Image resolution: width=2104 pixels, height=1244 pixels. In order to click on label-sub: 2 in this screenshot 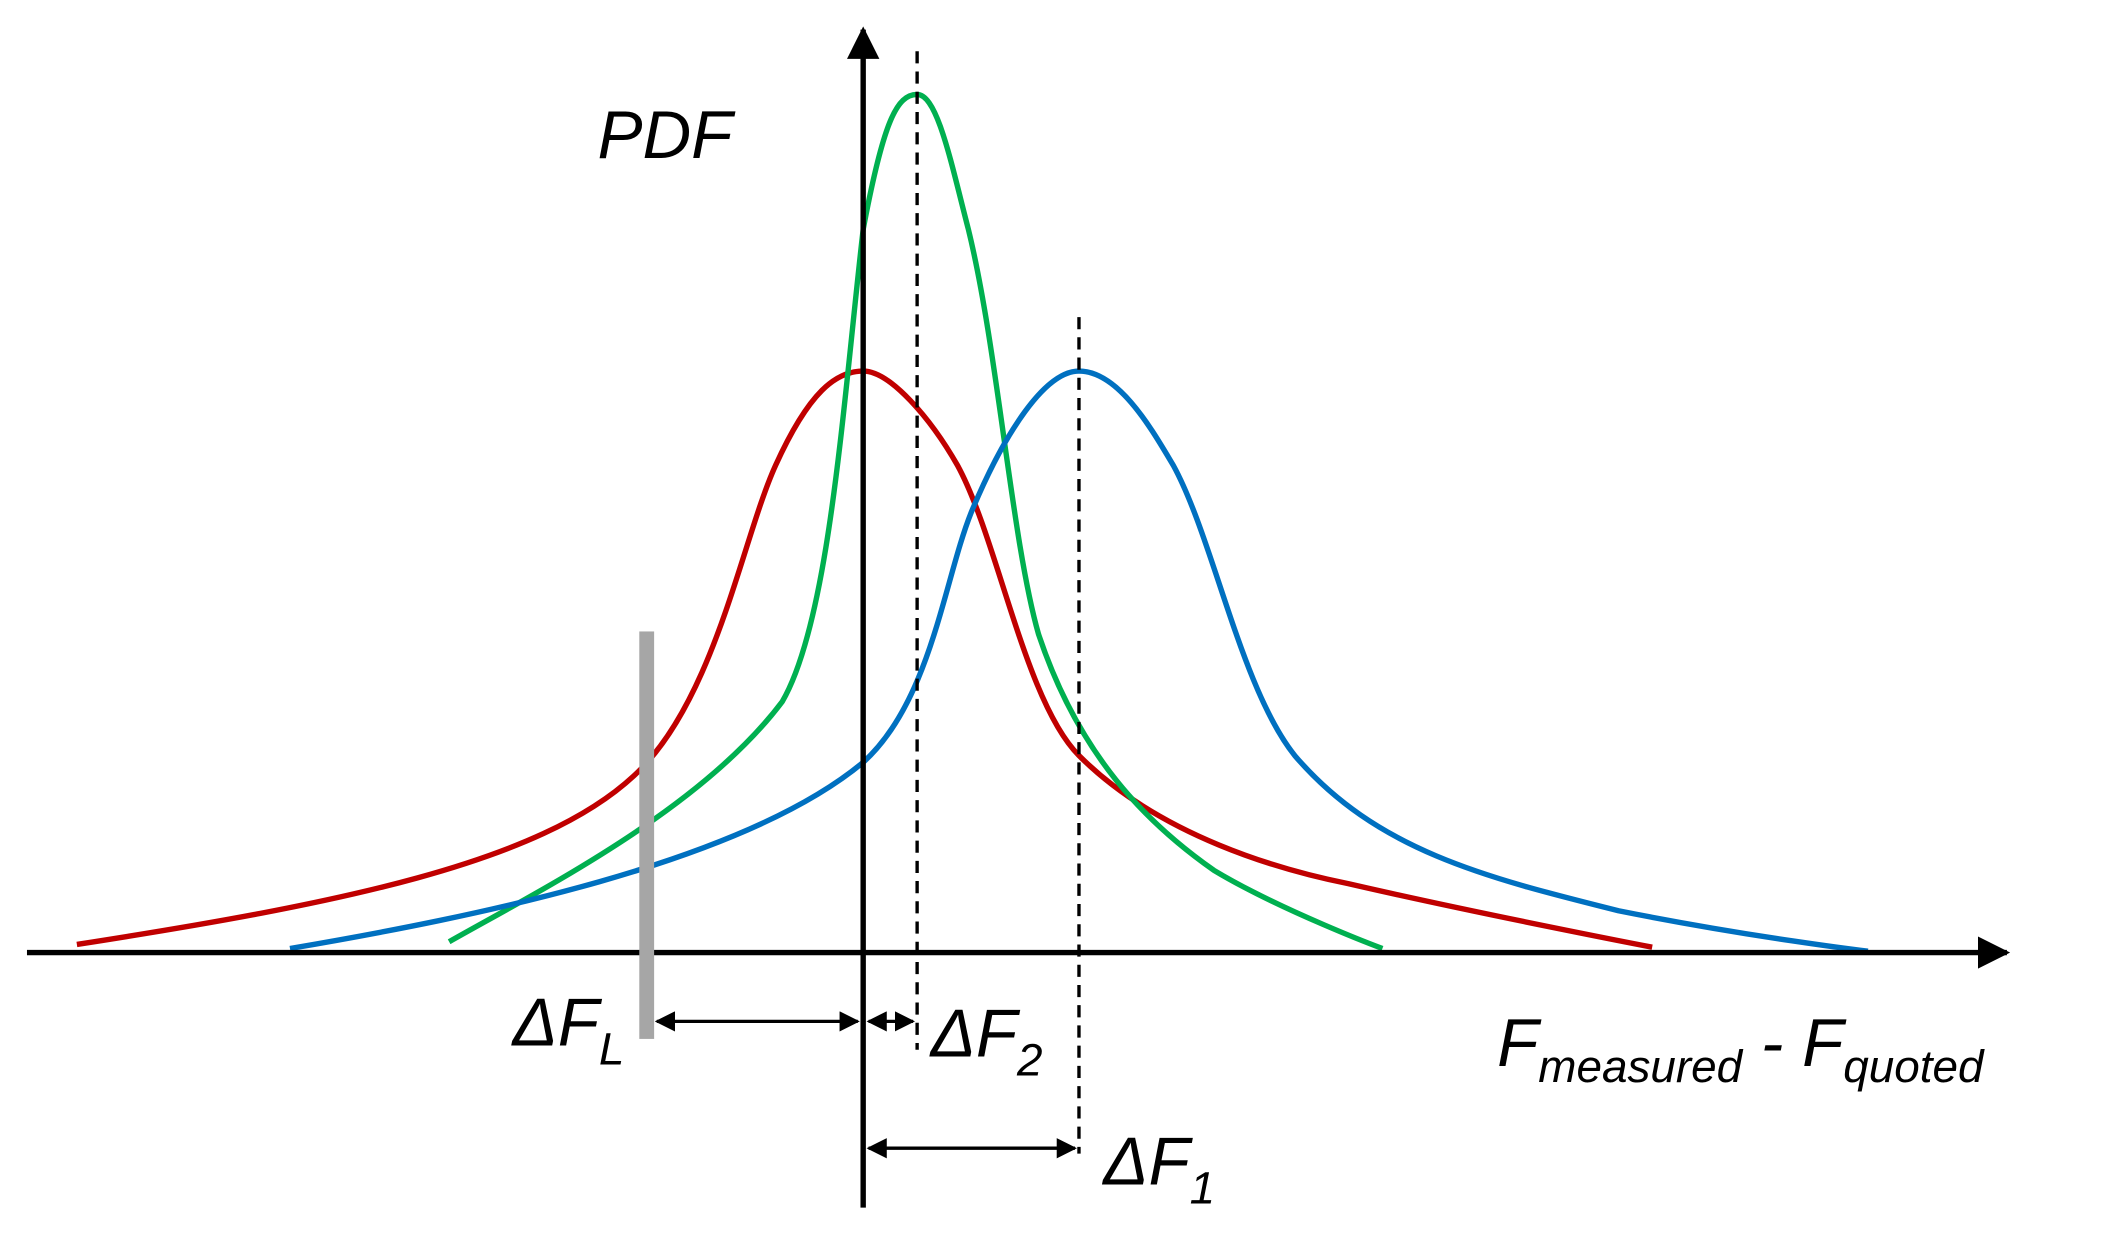, I will do `click(1029, 1059)`.